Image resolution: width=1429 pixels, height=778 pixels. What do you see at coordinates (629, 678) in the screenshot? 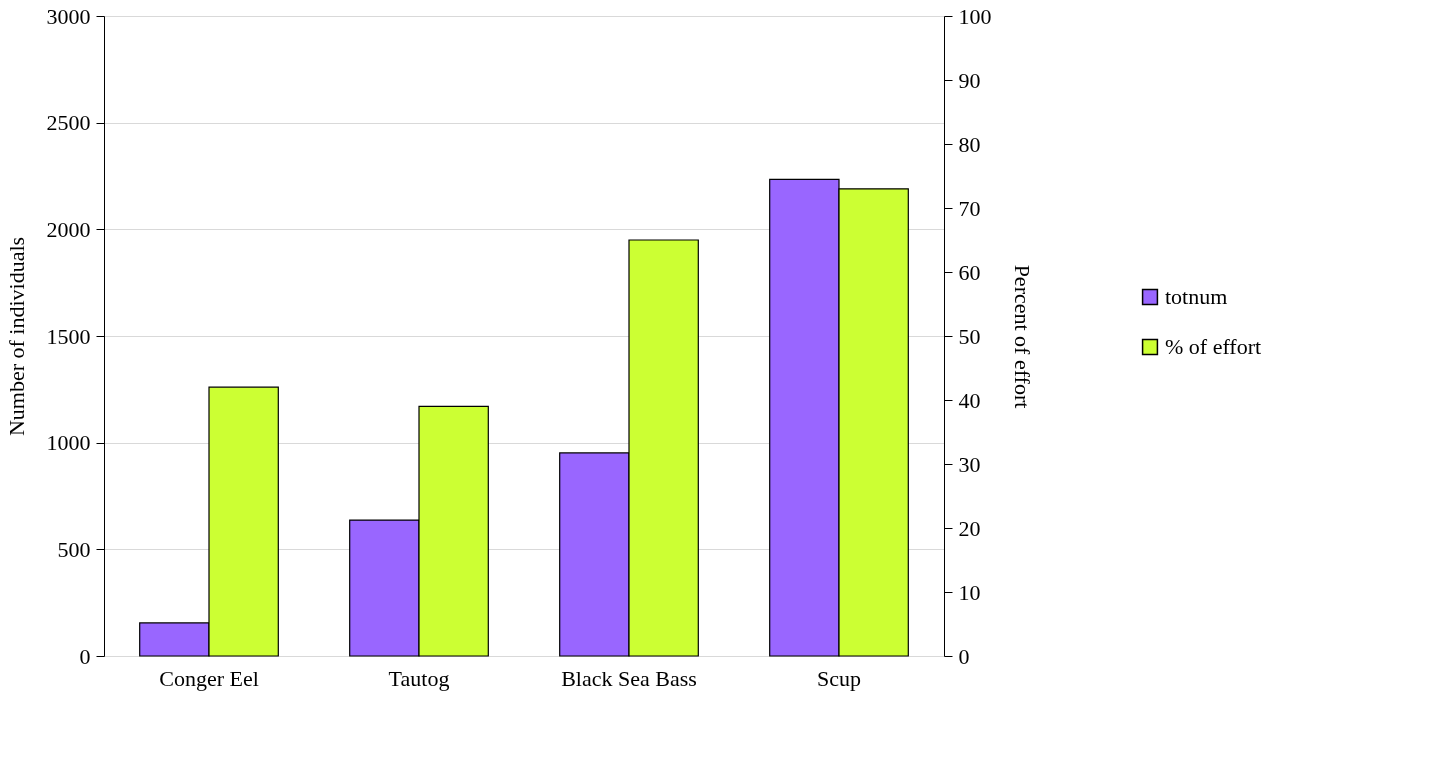
I see `x-tick-label: Black Sea Bass` at bounding box center [629, 678].